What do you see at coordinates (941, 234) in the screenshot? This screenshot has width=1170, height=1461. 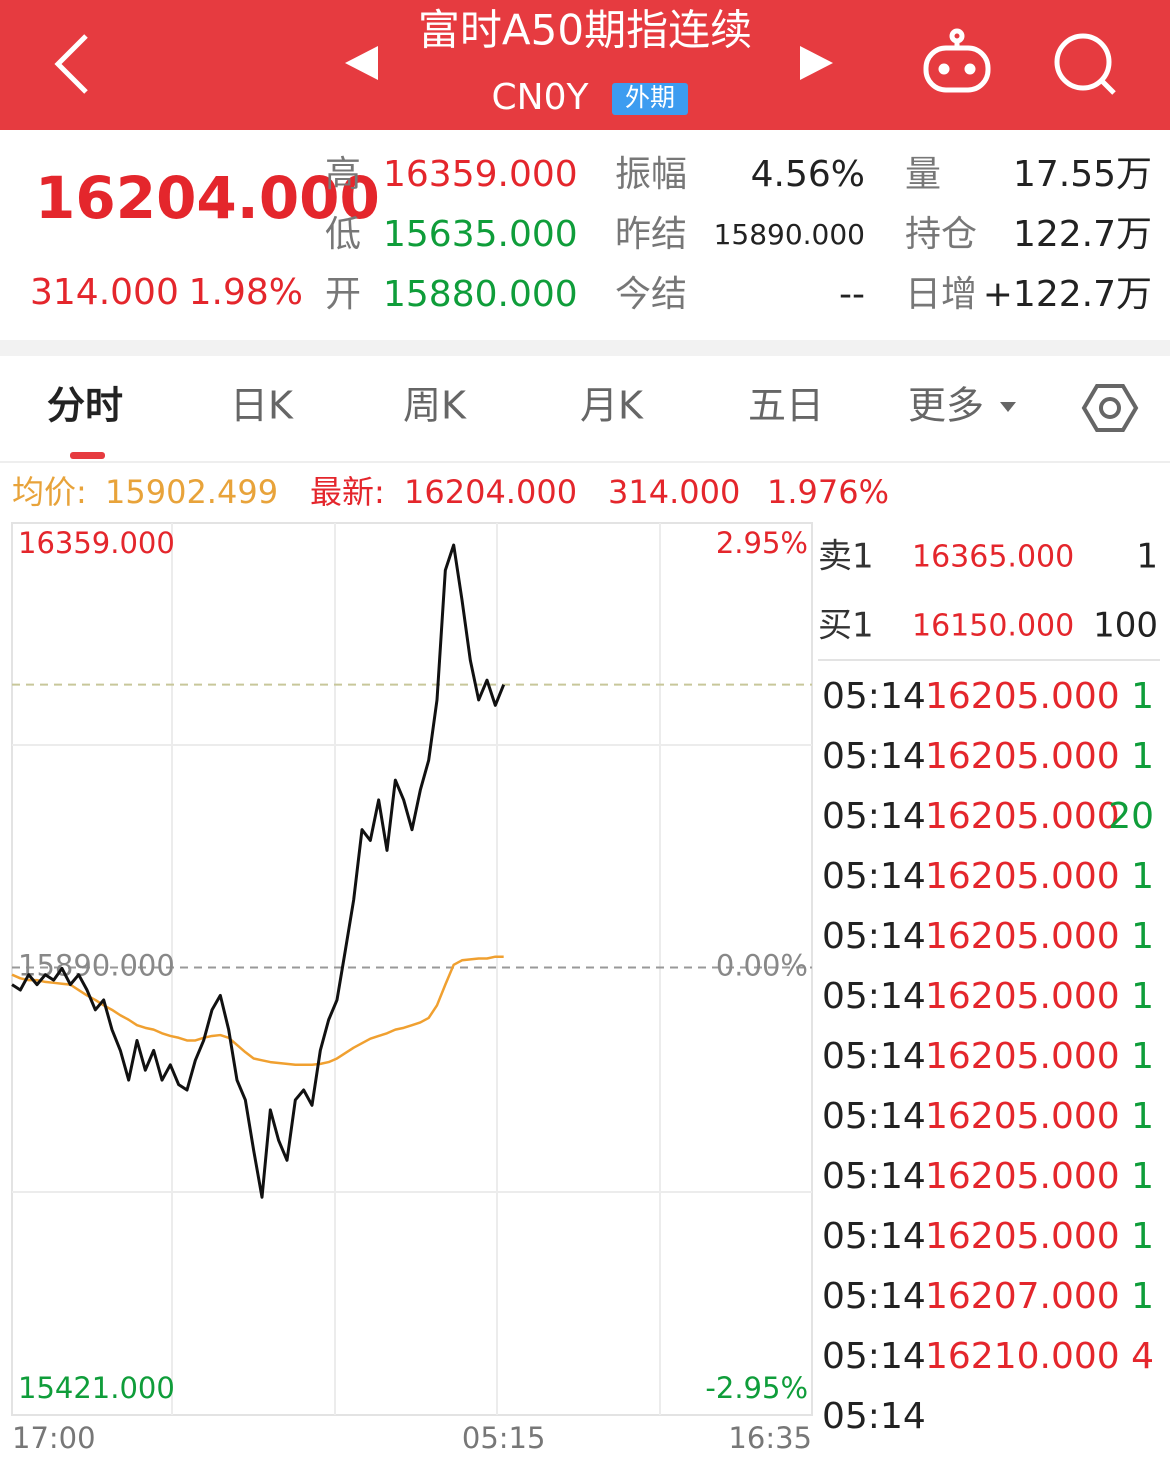 I see `field-label: 持仓` at bounding box center [941, 234].